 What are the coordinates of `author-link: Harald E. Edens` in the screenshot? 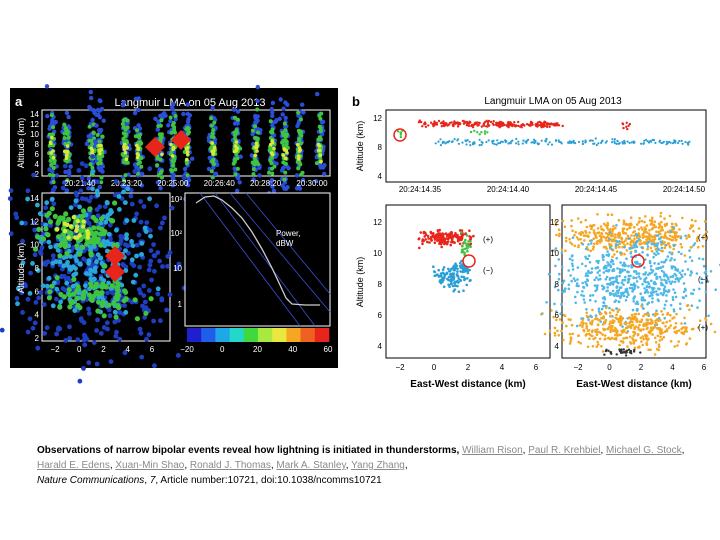 It's located at (73, 465).